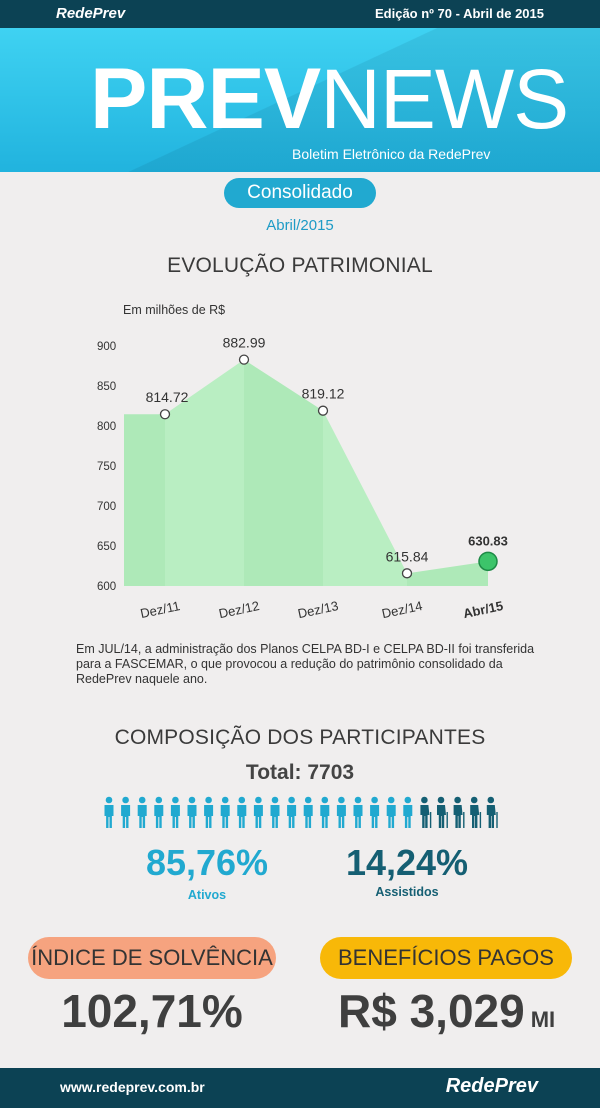 Image resolution: width=600 pixels, height=1108 pixels. What do you see at coordinates (491, 1086) in the screenshot?
I see `footer-brand: RedePrev` at bounding box center [491, 1086].